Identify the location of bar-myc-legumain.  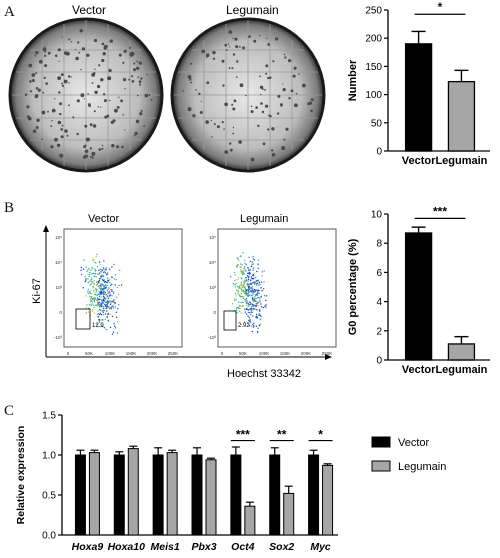
(328, 500).